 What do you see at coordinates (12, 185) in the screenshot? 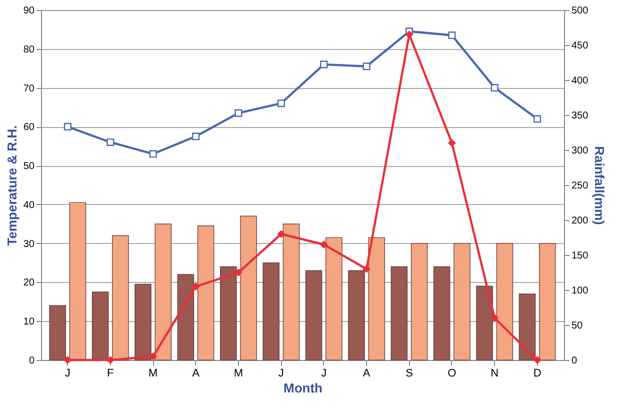
I see `y-axis-title: Temperature & R.H.` at bounding box center [12, 185].